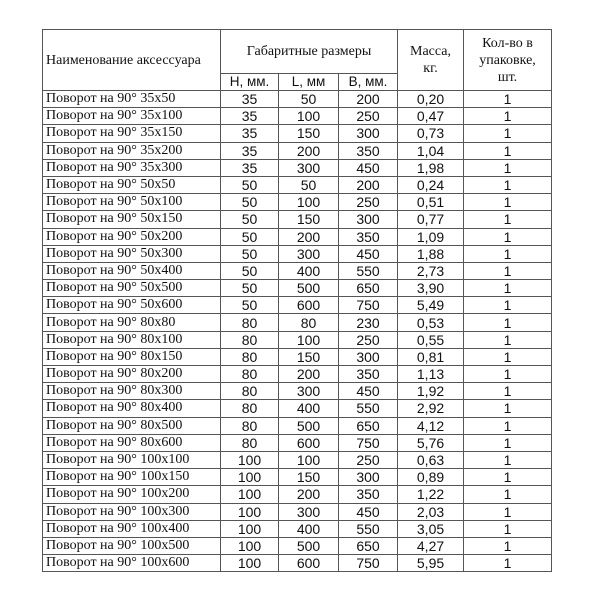 The height and width of the screenshot is (600, 600). I want to click on cell-l: 50, so click(308, 185).